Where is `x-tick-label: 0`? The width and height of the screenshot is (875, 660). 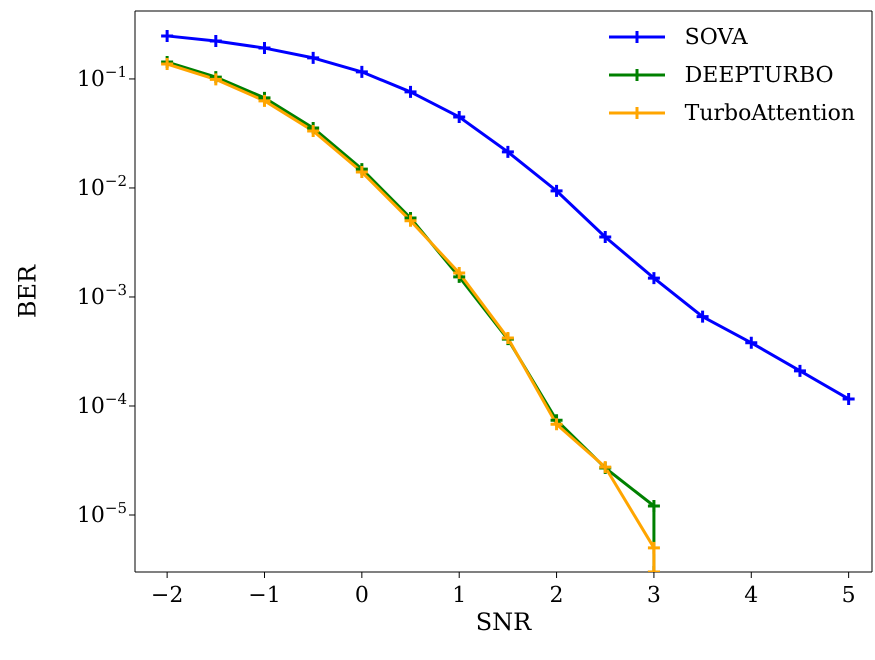 x-tick-label: 0 is located at coordinates (361, 595).